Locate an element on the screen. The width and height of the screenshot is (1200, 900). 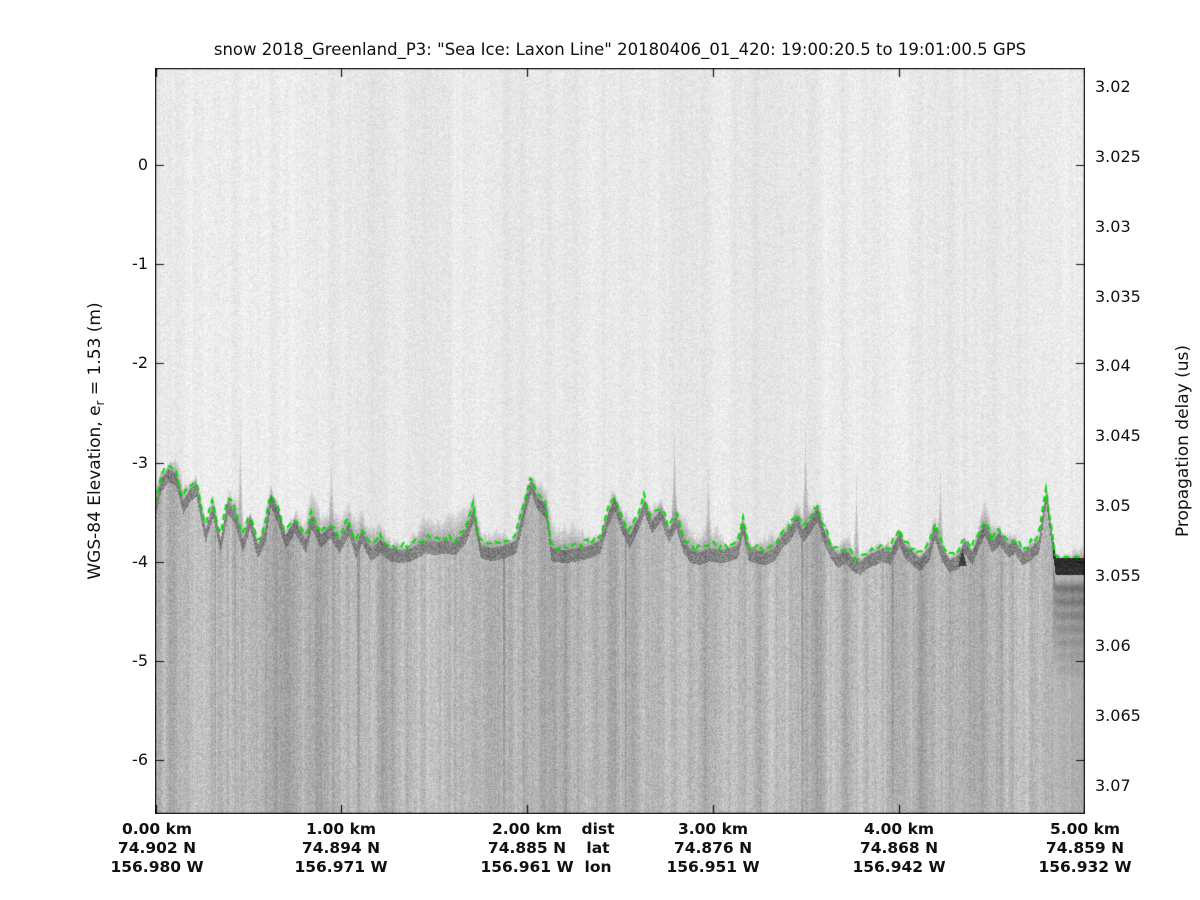
x-tick-lat: 74.876 N is located at coordinates (713, 848).